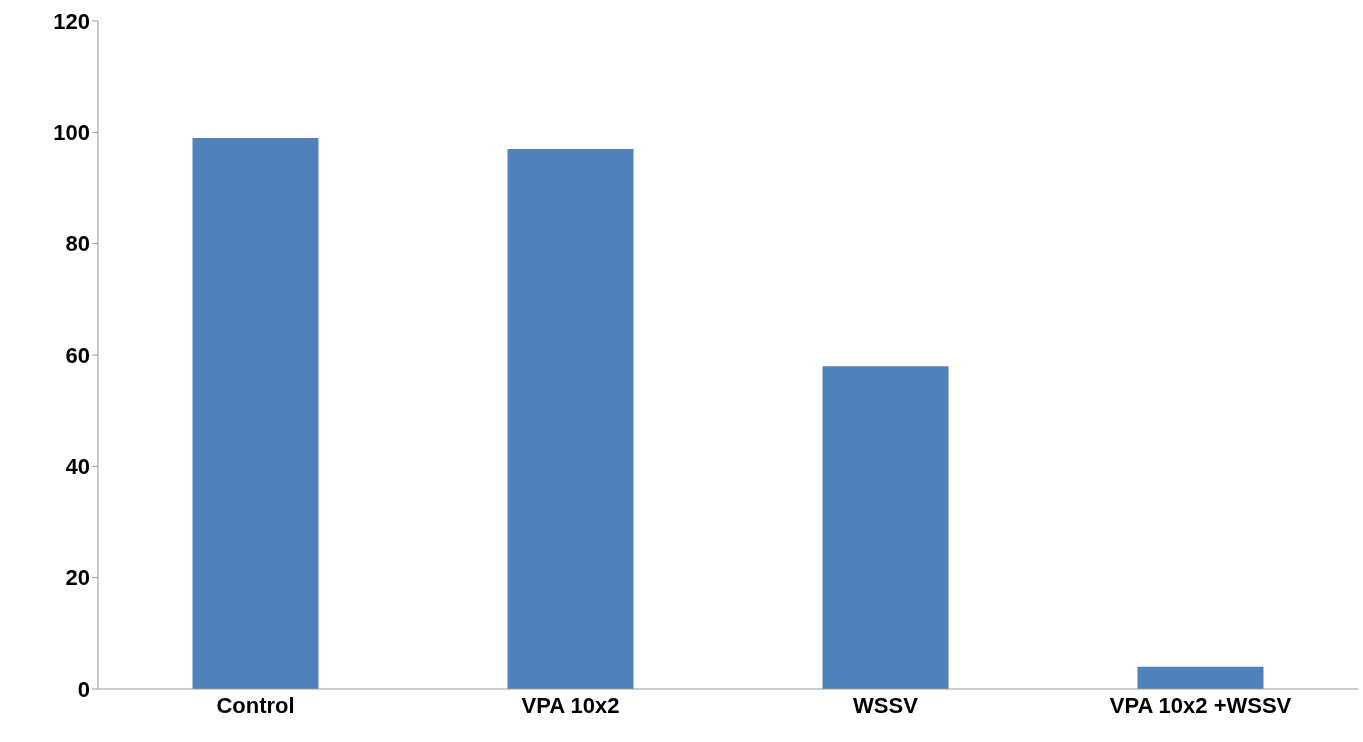 The height and width of the screenshot is (742, 1363). I want to click on x-tick-label: WSSV, so click(886, 705).